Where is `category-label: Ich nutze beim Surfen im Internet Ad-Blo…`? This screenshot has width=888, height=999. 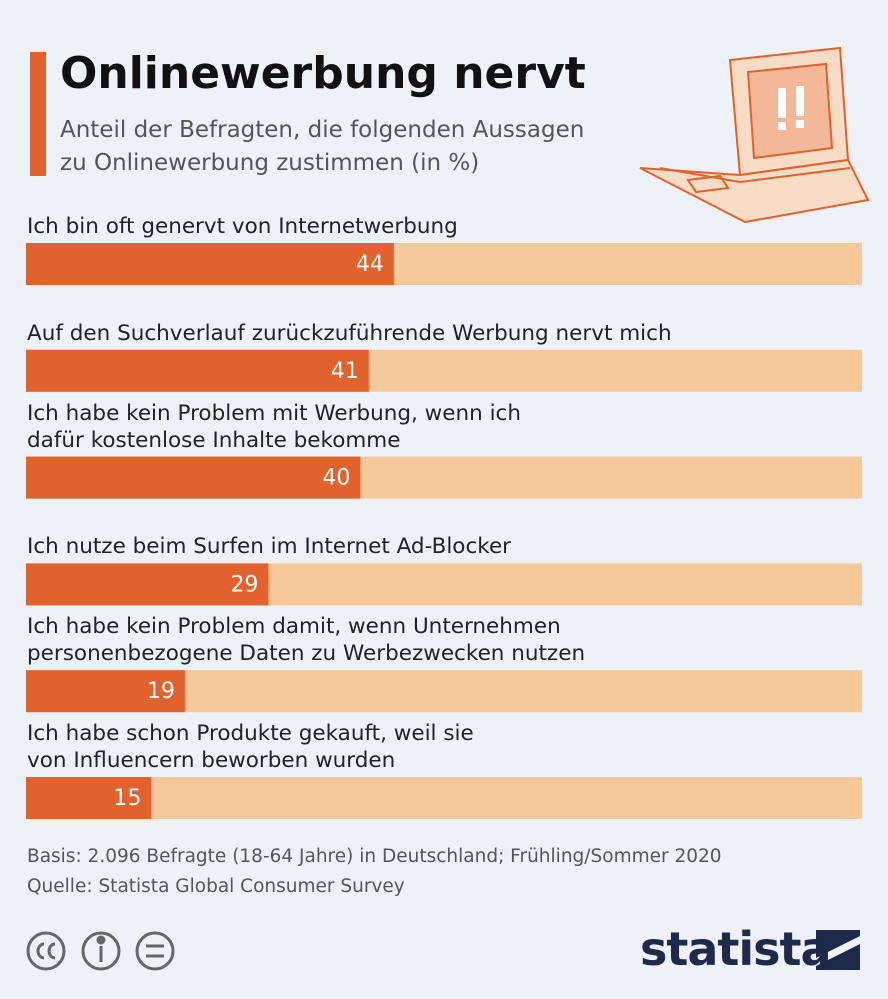
category-label: Ich nutze beim Surfen im Internet Ad-Blo… is located at coordinates (269, 547).